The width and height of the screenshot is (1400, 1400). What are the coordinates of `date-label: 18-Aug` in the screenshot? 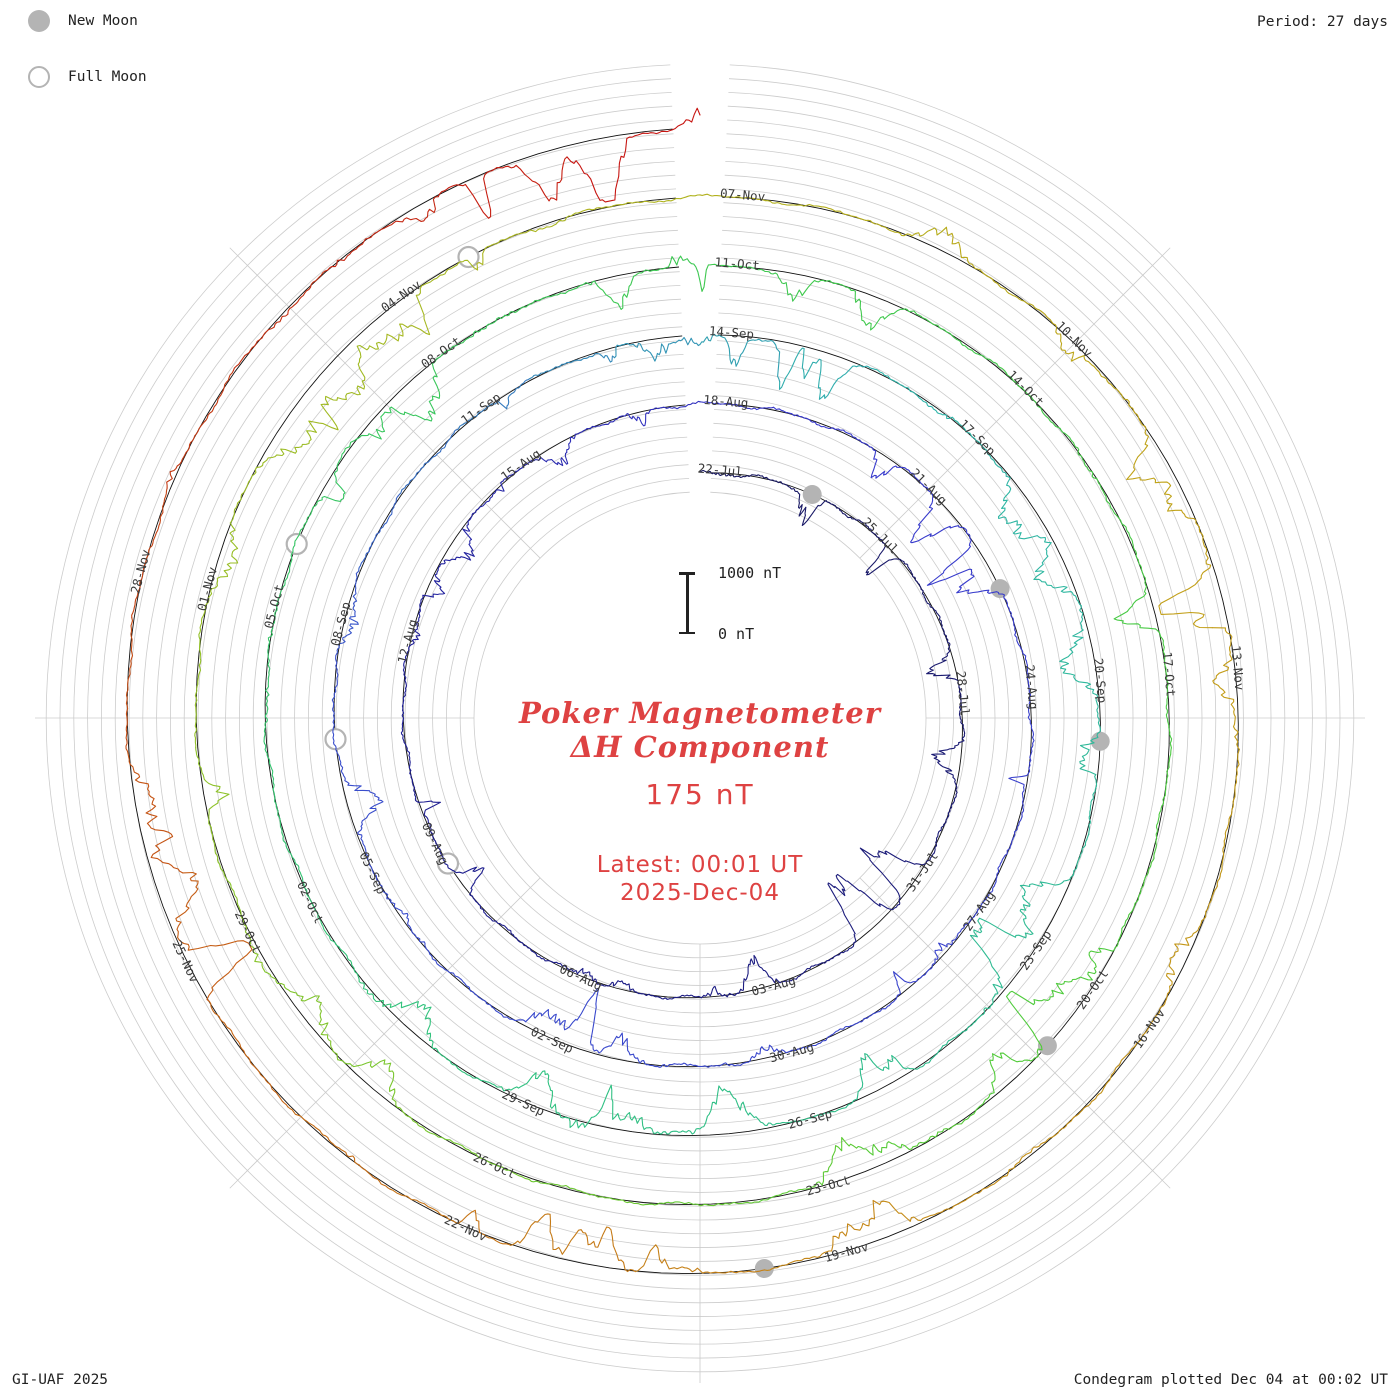 It's located at (726, 401).